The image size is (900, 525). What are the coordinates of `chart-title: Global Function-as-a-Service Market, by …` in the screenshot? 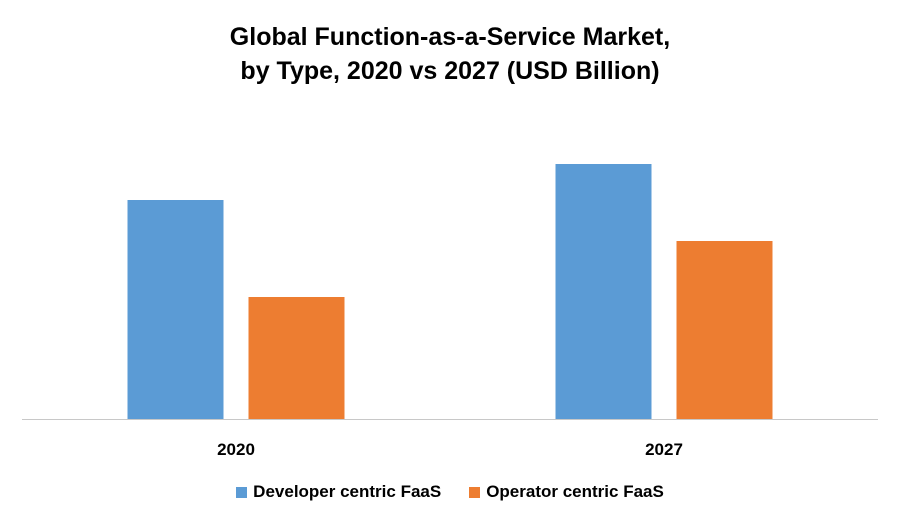 It's located at (450, 54).